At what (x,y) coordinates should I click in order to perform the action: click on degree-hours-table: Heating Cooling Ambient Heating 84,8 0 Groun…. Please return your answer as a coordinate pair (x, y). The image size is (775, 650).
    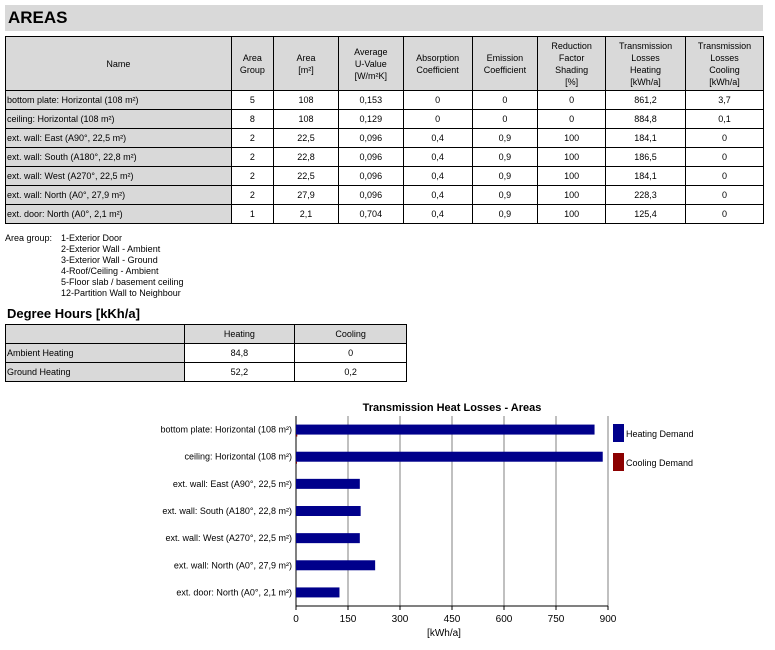
    Looking at the image, I should click on (206, 353).